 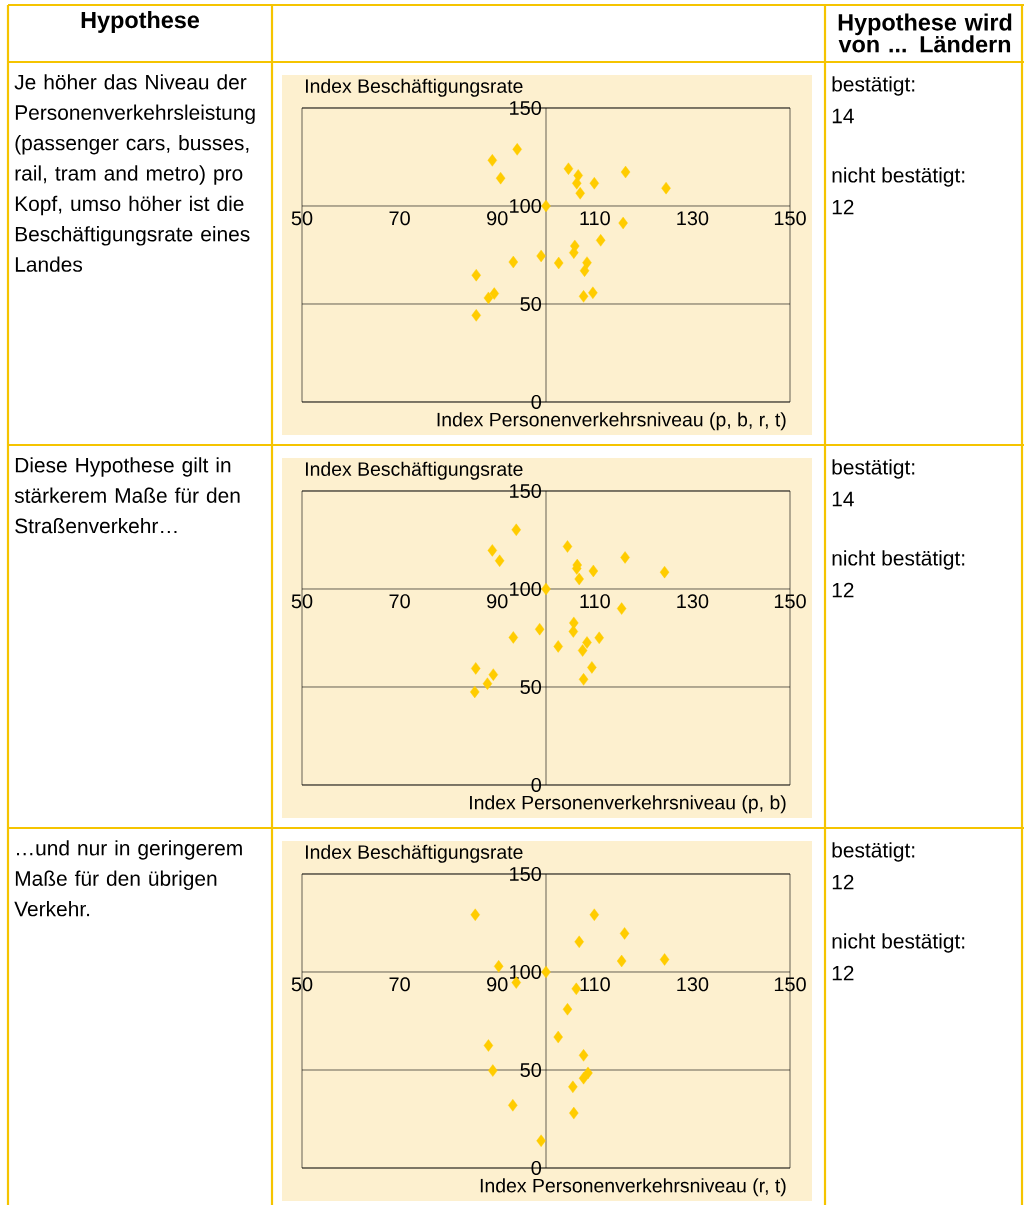 What do you see at coordinates (925, 33) in the screenshot?
I see `text: Hypothese wird von ... Ländern` at bounding box center [925, 33].